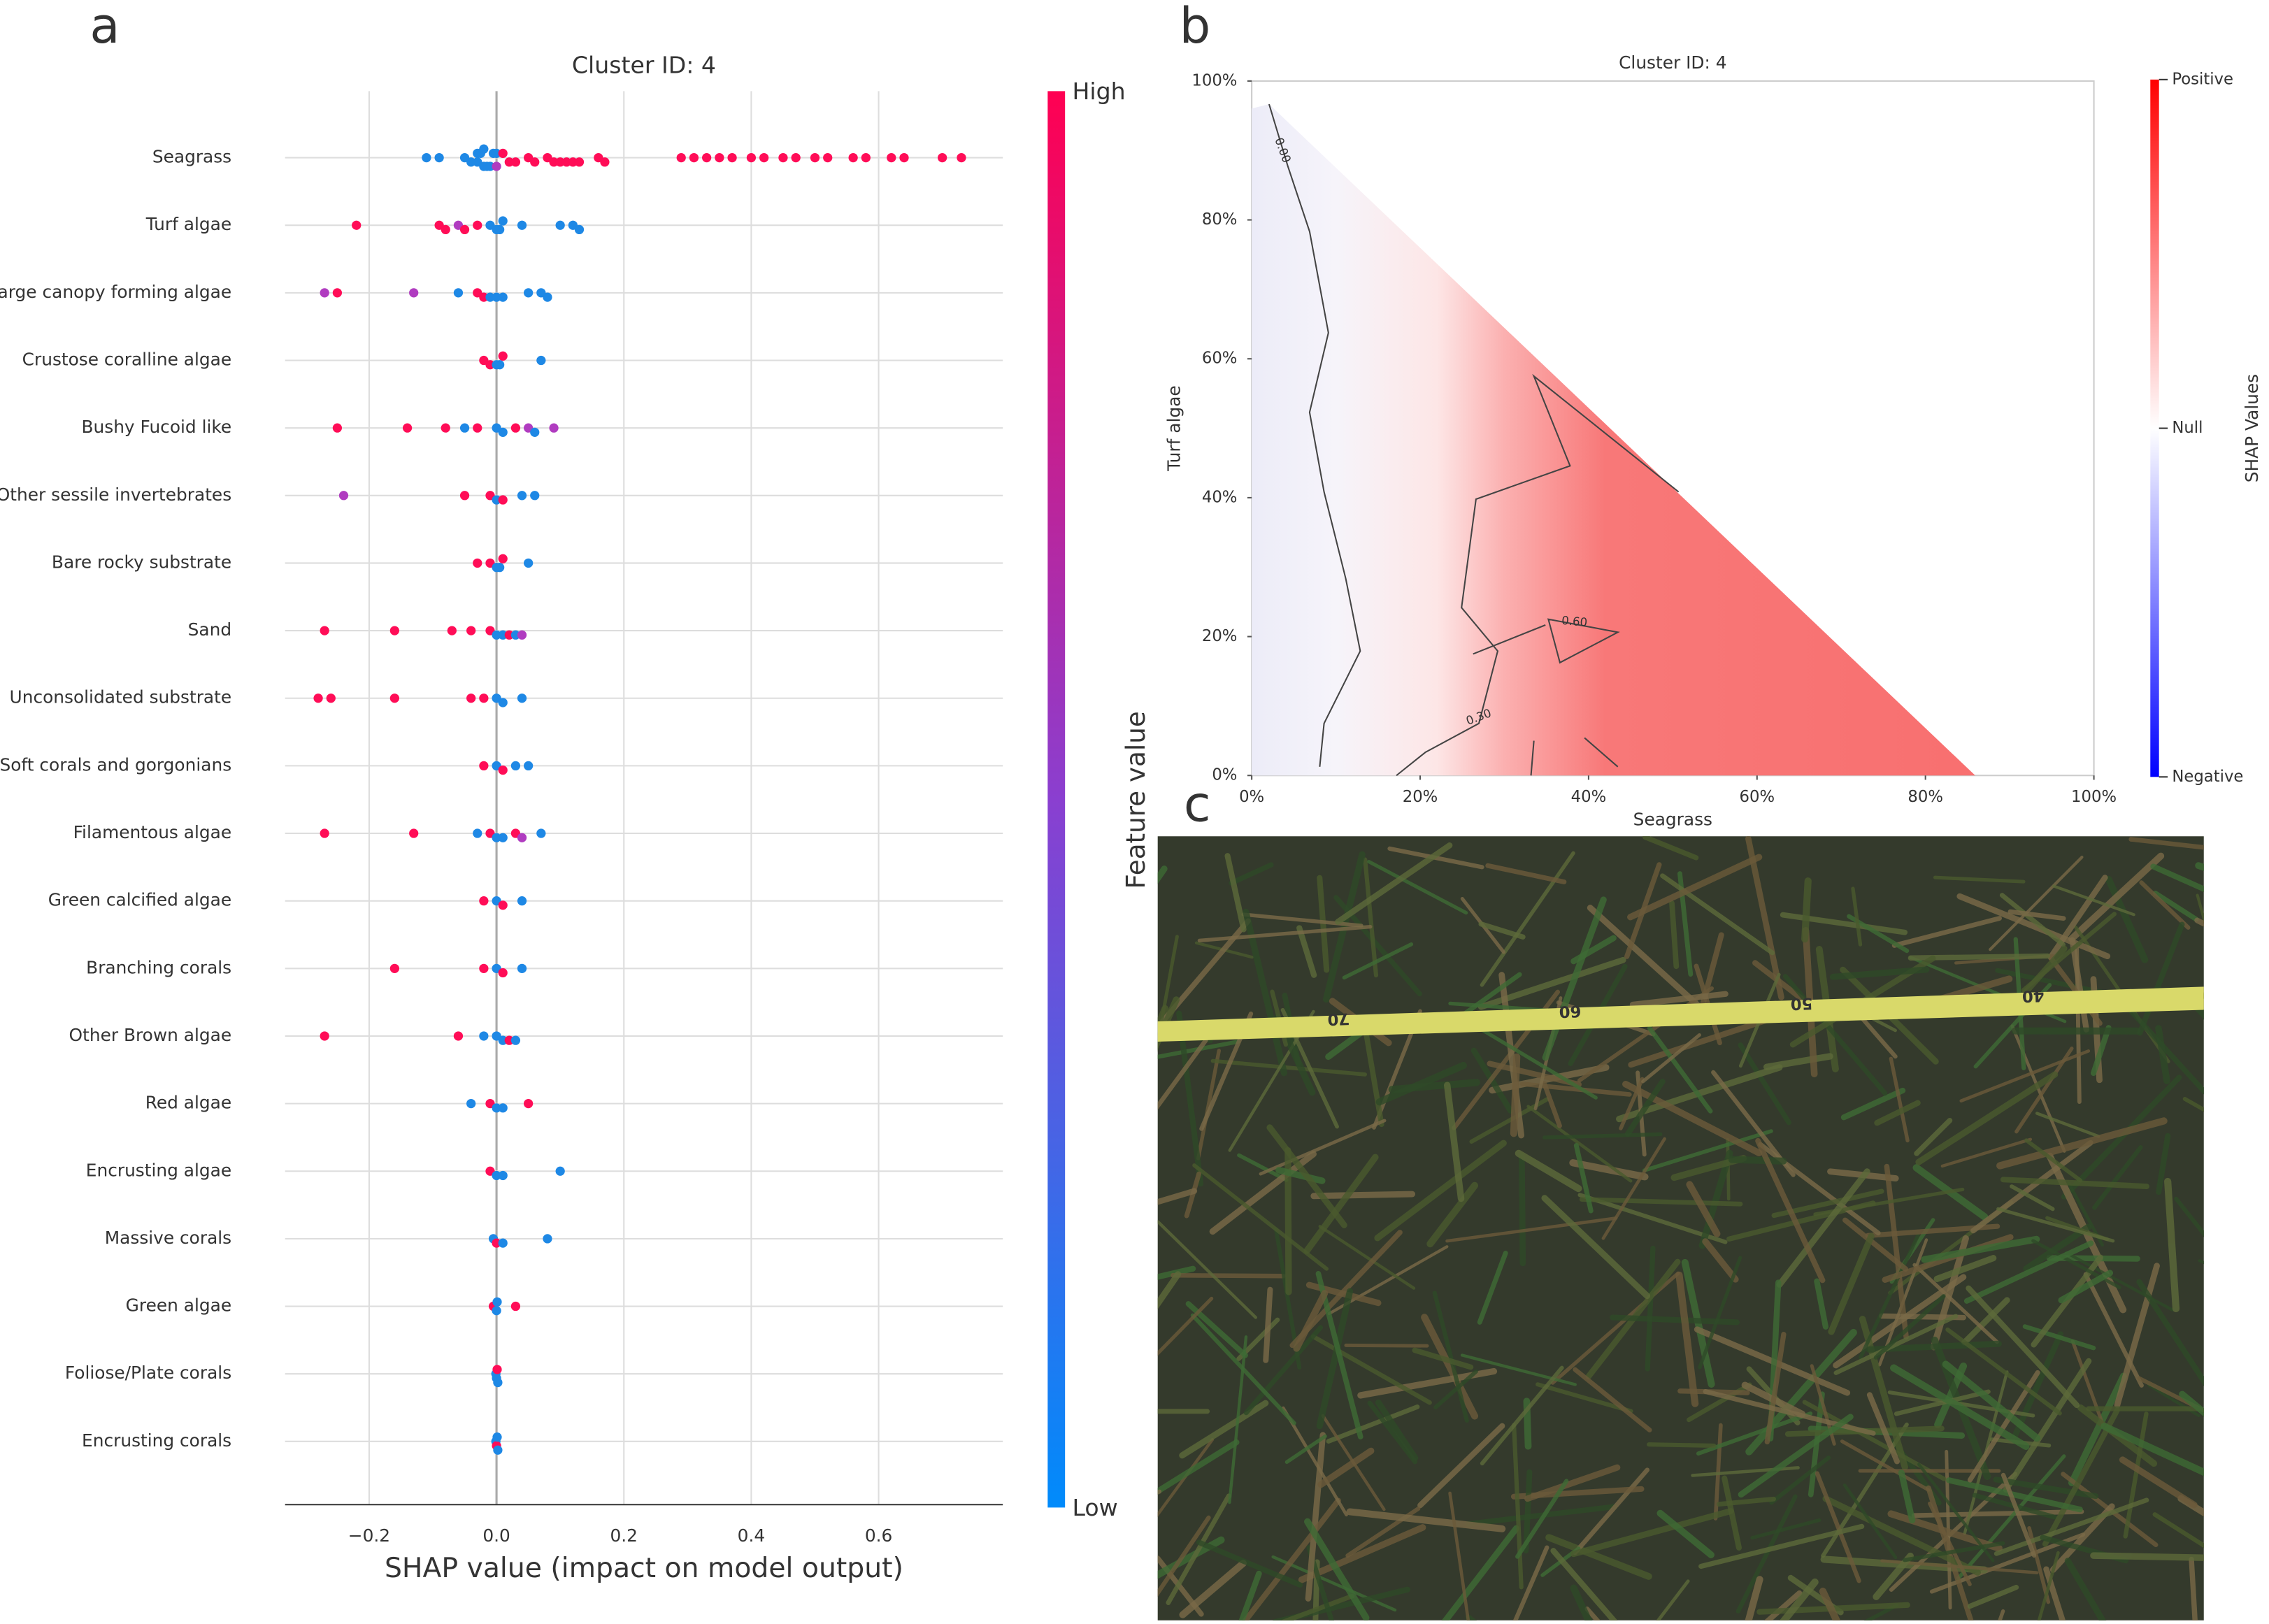 This screenshot has height=1624, width=2269. I want to click on category-label: Seagrass, so click(191, 157).